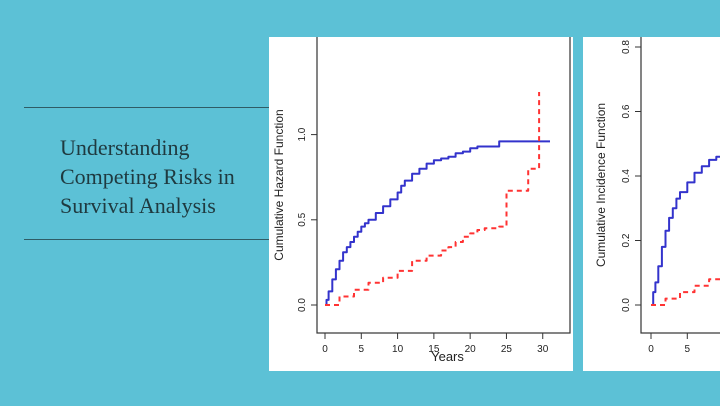 The height and width of the screenshot is (406, 720). Describe the element at coordinates (601, 185) in the screenshot. I see `y-axis-label: Cumulative Incidence Function` at that location.